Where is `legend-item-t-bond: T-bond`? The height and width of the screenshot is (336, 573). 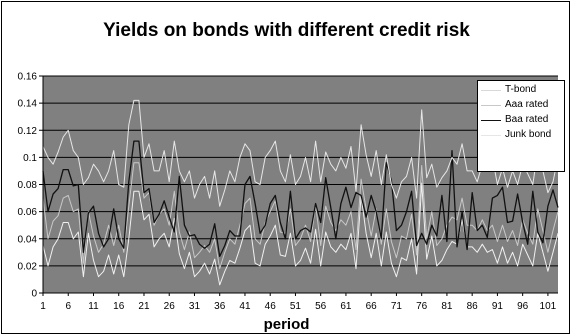 legend-item-t-bond: T-bond is located at coordinates (523, 90).